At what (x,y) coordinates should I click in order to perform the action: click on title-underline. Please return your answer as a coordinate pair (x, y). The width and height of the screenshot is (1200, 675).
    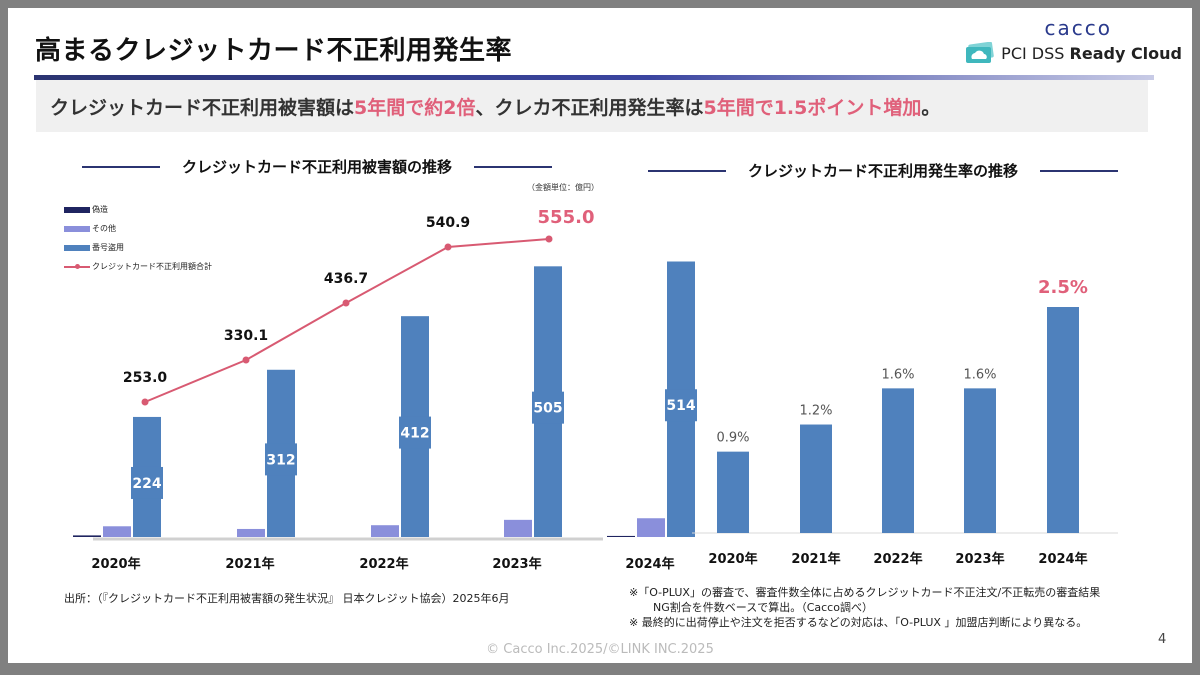
    Looking at the image, I should click on (594, 77).